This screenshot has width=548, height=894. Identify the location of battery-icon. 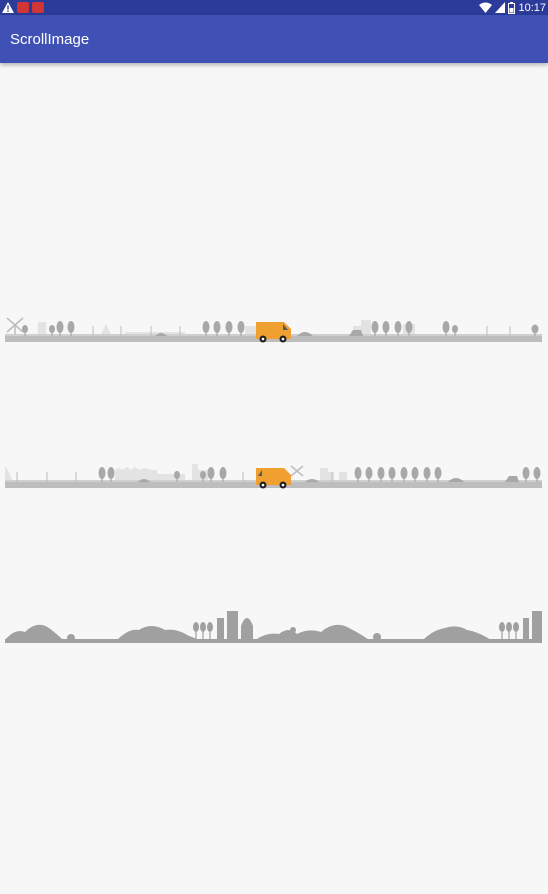
(512, 7).